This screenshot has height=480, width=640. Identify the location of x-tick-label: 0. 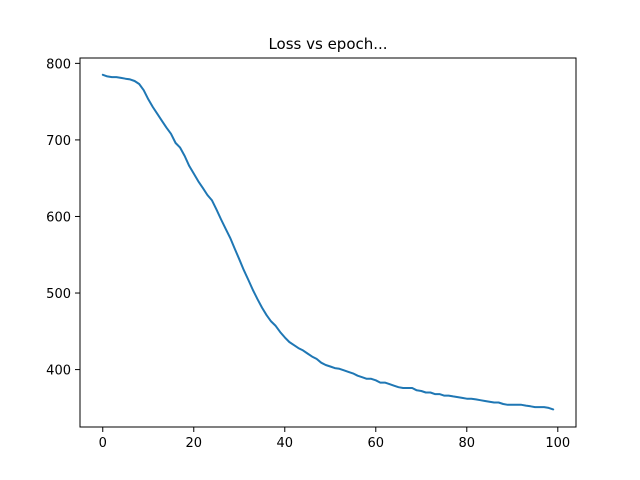
(103, 443).